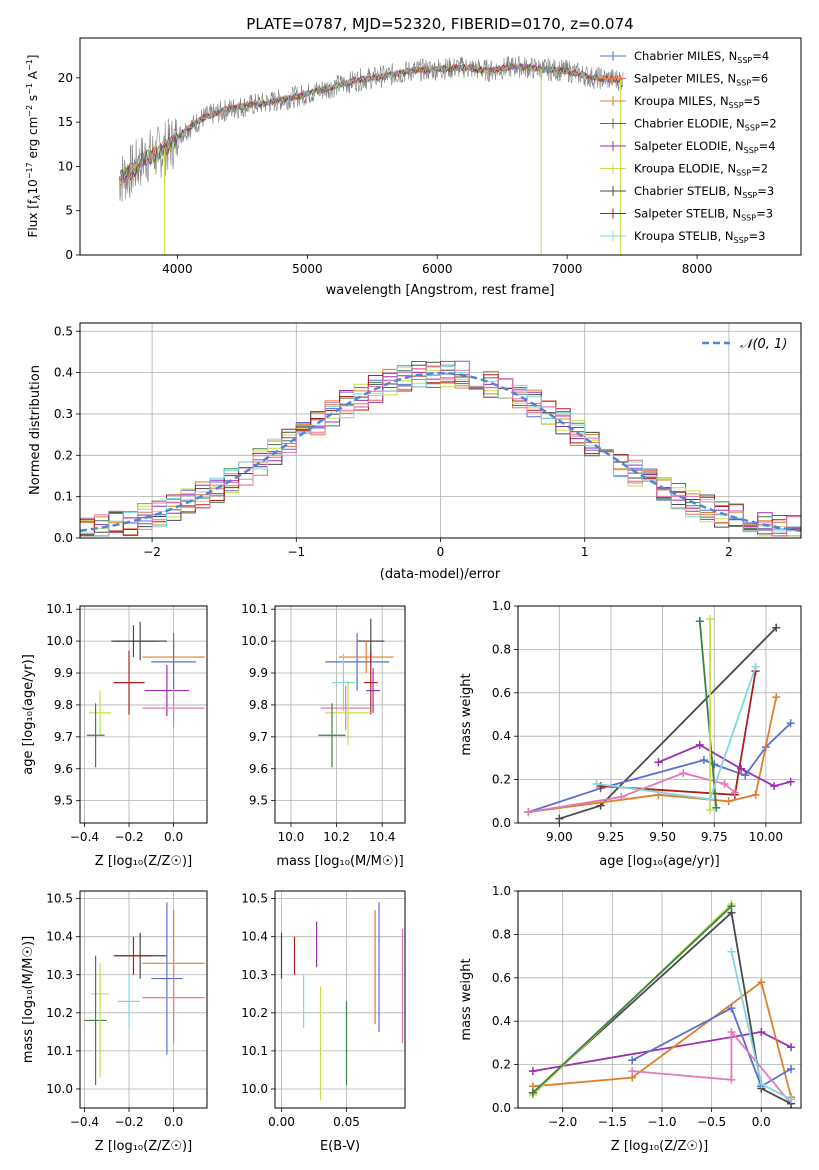 The image size is (819, 1170). I want to click on mass-weight-vs-age-xtick-label: 9.00, so click(559, 837).